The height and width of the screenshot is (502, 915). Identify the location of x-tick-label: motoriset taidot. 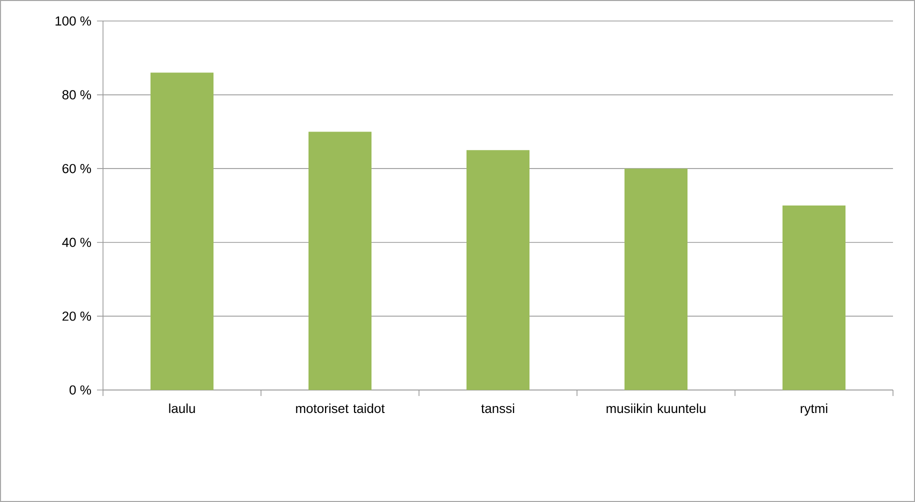
(340, 409).